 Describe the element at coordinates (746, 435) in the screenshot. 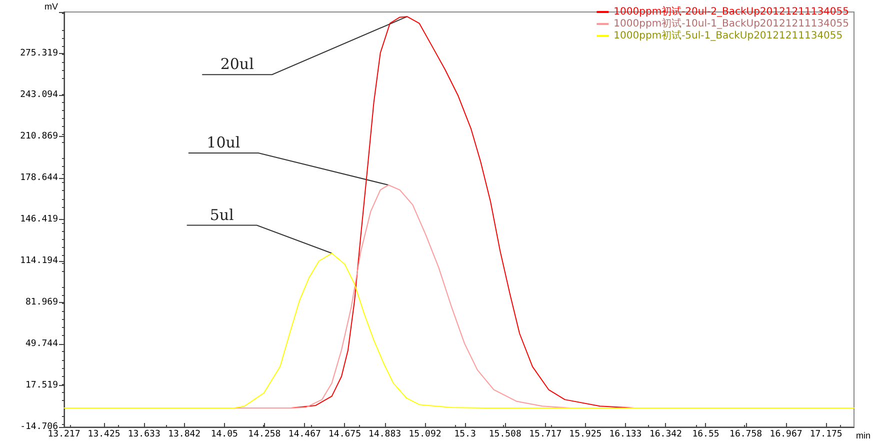

I see `x-tick-label: 16.758` at that location.